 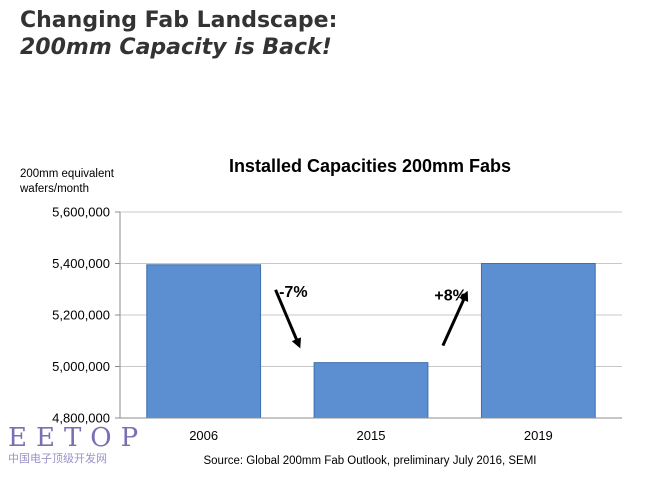 I want to click on x-tick-labels: 2006 2015 2019, so click(x=371, y=435).